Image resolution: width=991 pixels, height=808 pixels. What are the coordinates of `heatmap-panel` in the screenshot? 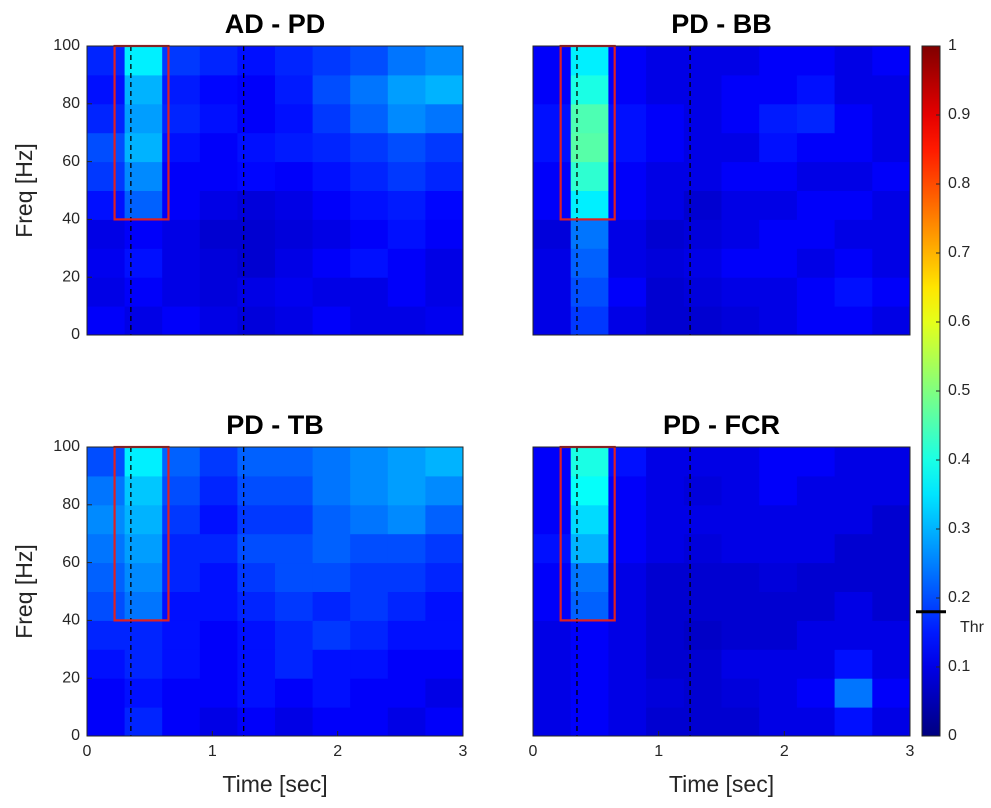 It's located at (275, 592).